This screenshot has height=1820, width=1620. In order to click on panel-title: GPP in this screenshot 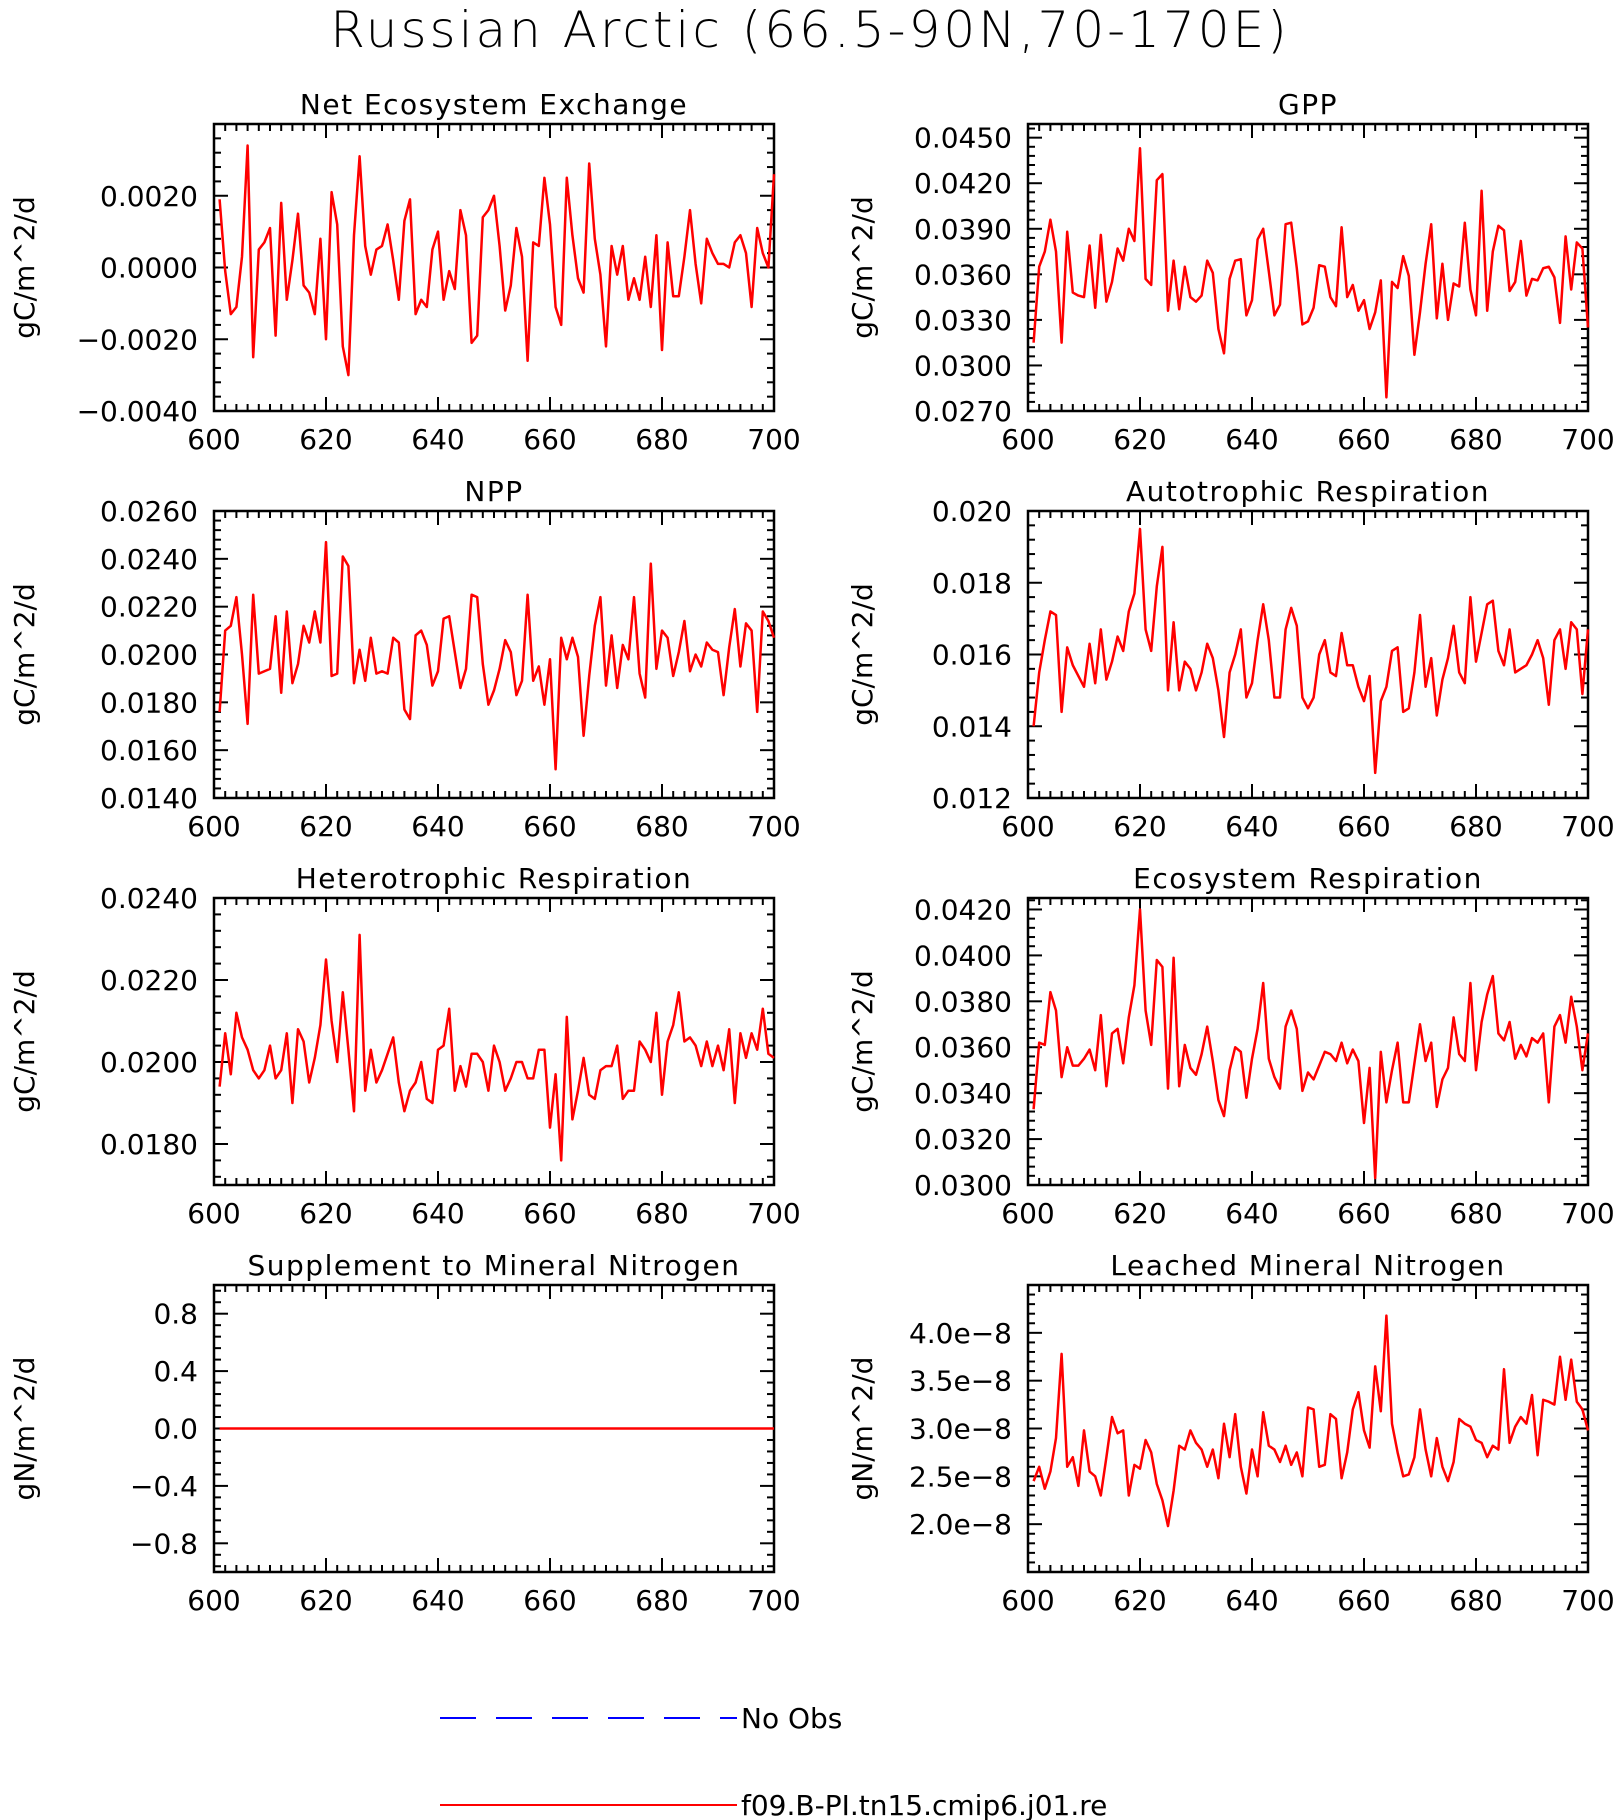, I will do `click(1308, 104)`.